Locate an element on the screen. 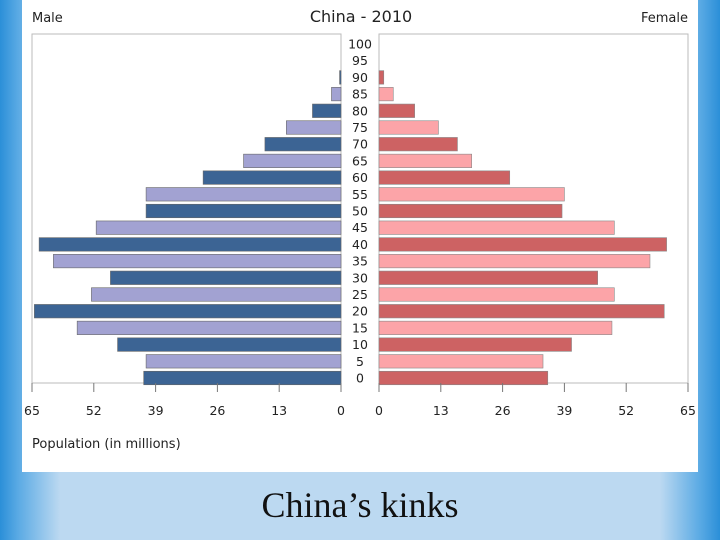  age-label: 10 is located at coordinates (360, 344).